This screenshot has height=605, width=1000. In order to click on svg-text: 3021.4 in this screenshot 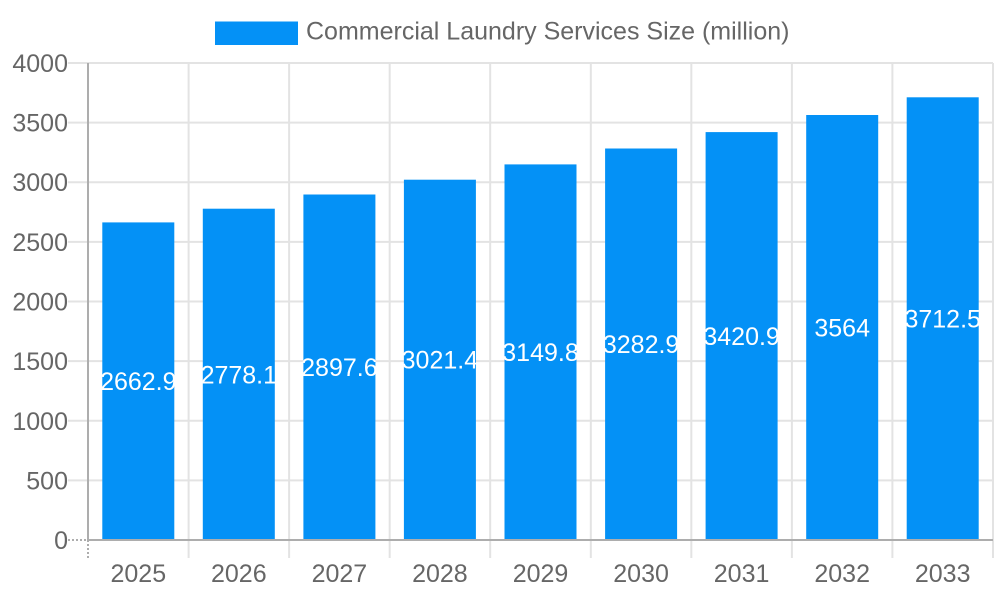, I will do `click(440, 361)`.